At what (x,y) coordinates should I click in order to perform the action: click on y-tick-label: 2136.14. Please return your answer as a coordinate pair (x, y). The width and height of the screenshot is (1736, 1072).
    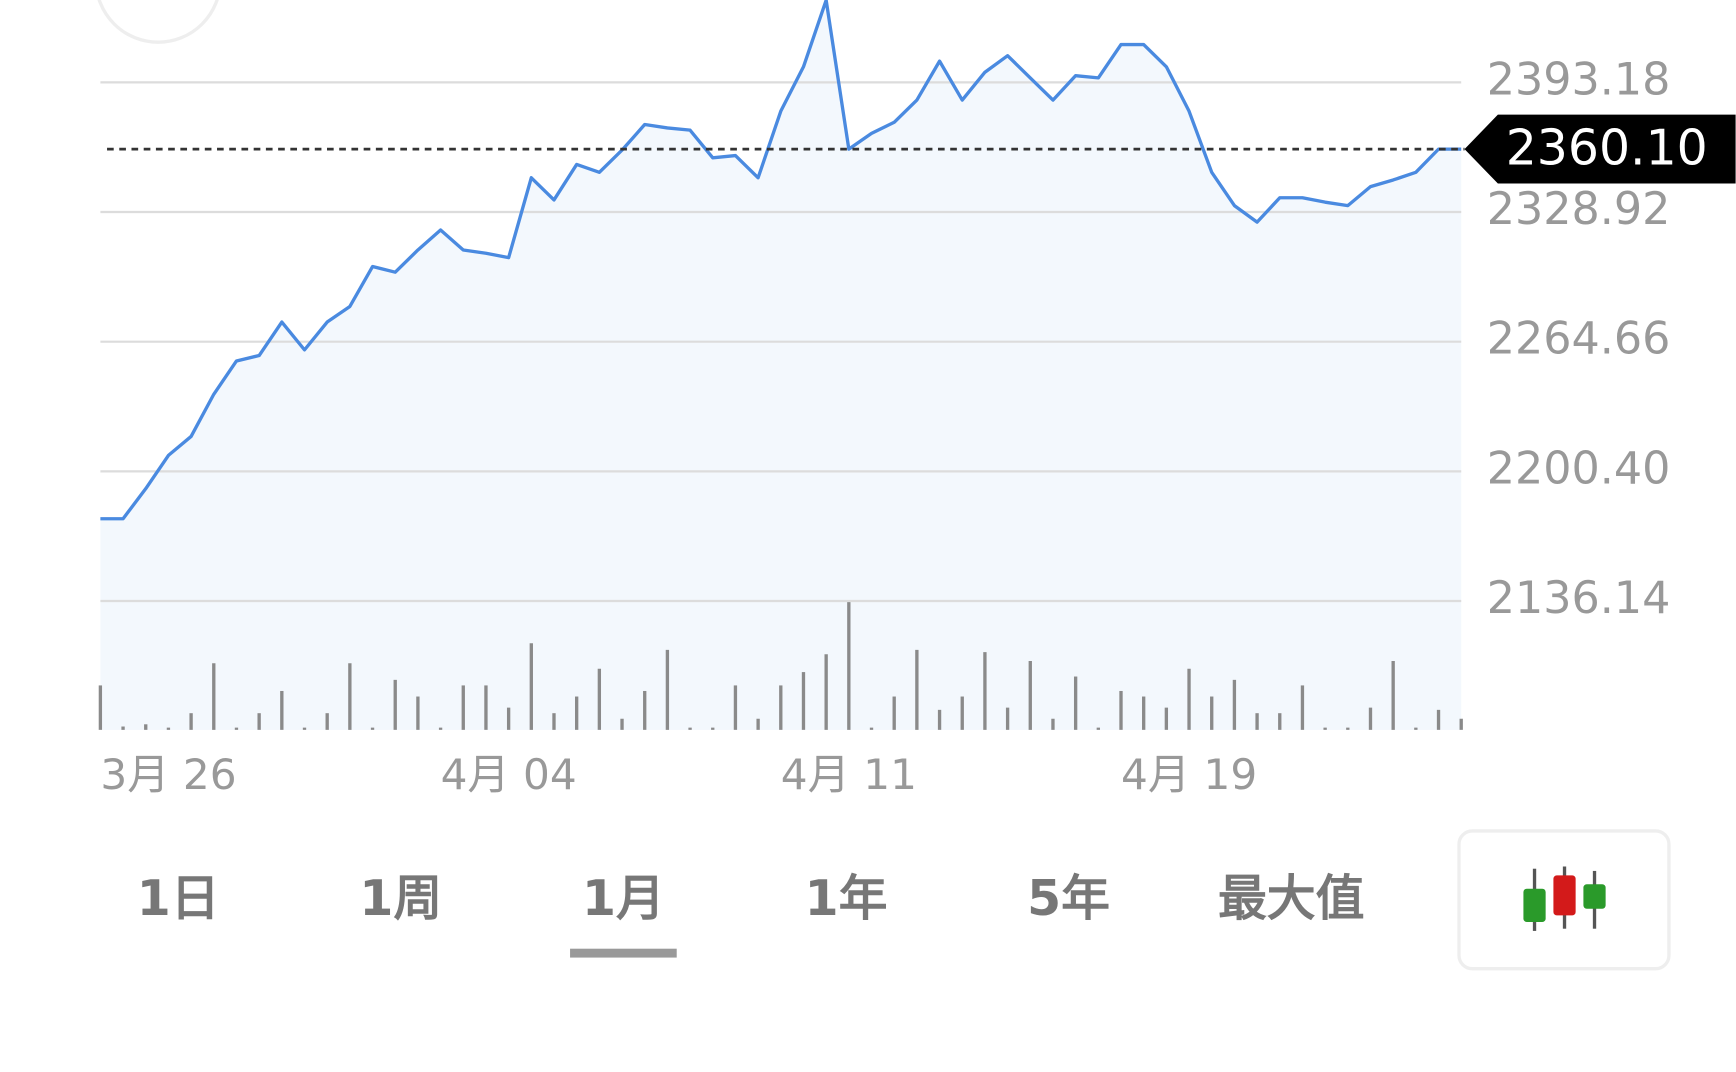
    Looking at the image, I should click on (1579, 598).